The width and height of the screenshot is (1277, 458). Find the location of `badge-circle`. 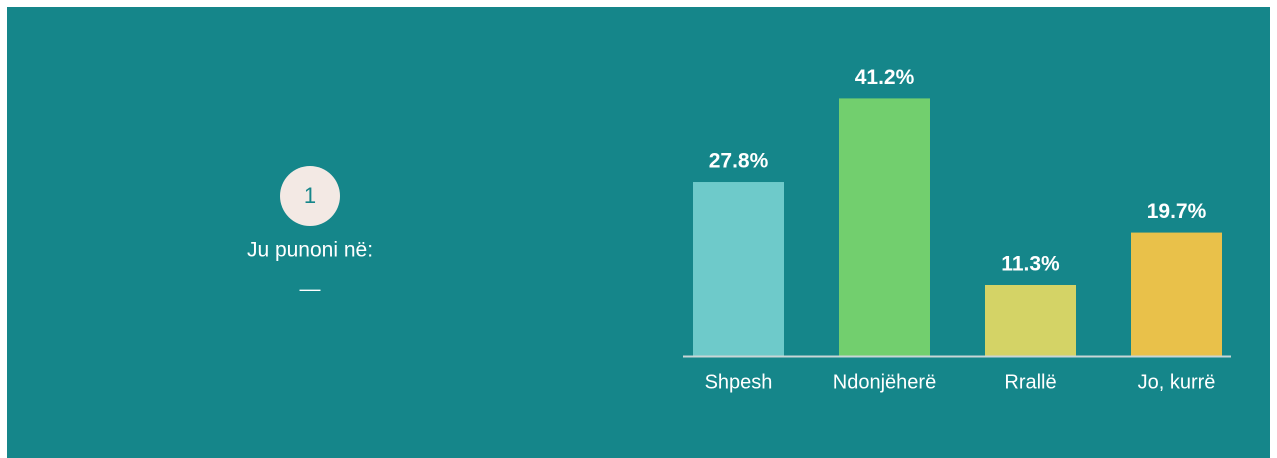

badge-circle is located at coordinates (310, 196).